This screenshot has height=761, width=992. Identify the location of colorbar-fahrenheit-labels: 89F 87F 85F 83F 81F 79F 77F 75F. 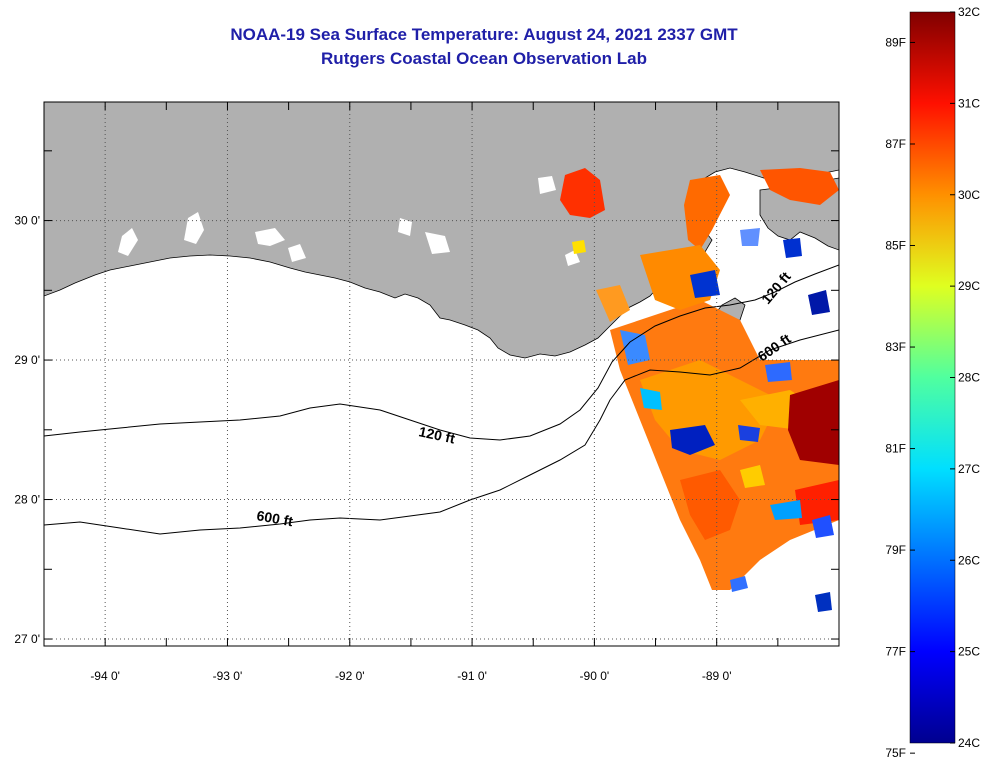
(900, 397).